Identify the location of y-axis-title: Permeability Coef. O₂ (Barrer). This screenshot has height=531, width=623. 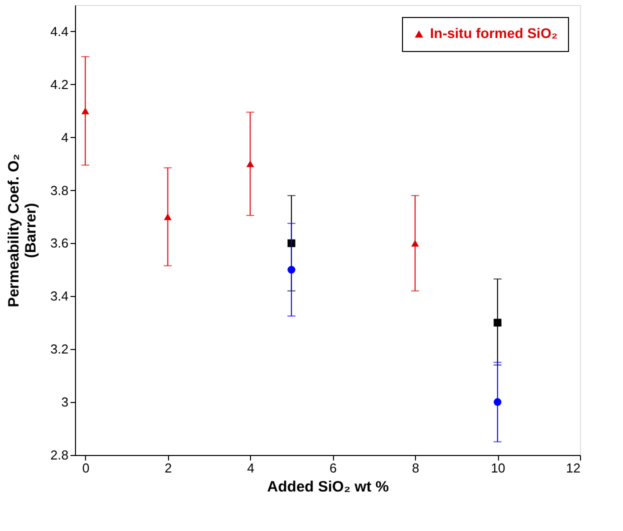
(22, 231).